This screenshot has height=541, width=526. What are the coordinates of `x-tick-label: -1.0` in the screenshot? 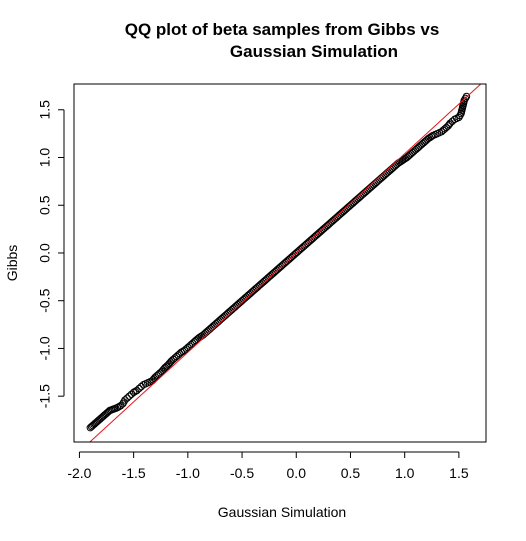 It's located at (188, 473).